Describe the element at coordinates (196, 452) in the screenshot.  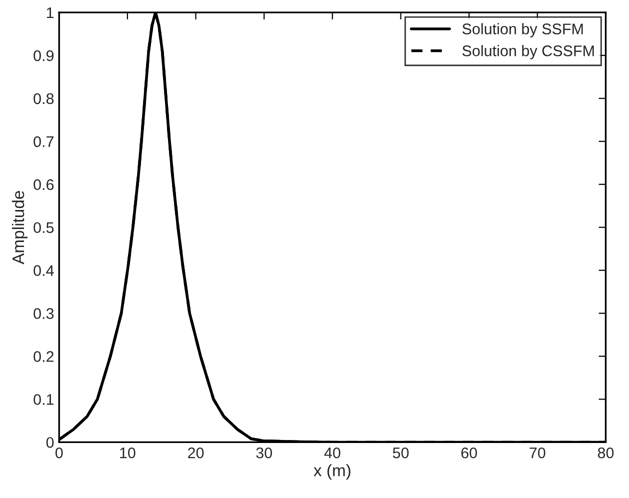
I see `x-tick-label: 20` at that location.